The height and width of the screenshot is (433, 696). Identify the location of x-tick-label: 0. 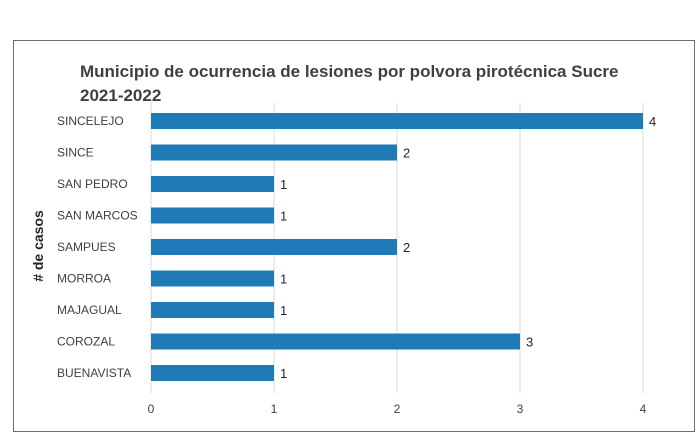
(151, 409).